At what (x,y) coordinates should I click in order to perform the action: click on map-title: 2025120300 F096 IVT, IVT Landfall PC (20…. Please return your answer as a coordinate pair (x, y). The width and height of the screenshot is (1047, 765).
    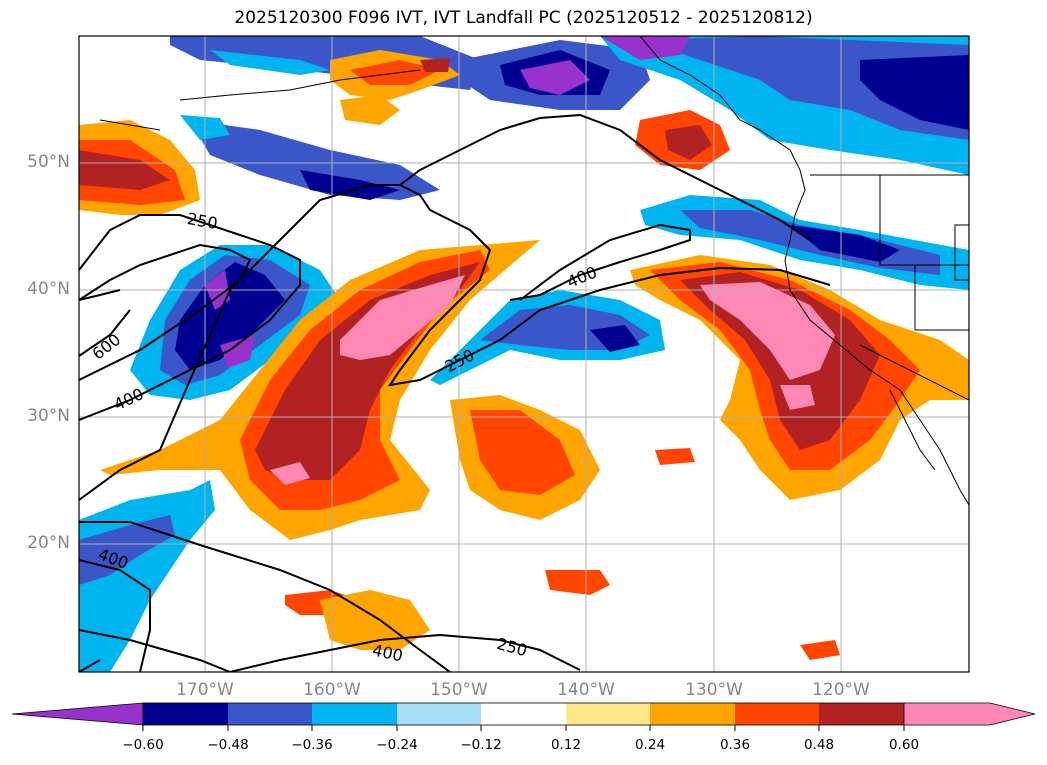
    Looking at the image, I should click on (523, 18).